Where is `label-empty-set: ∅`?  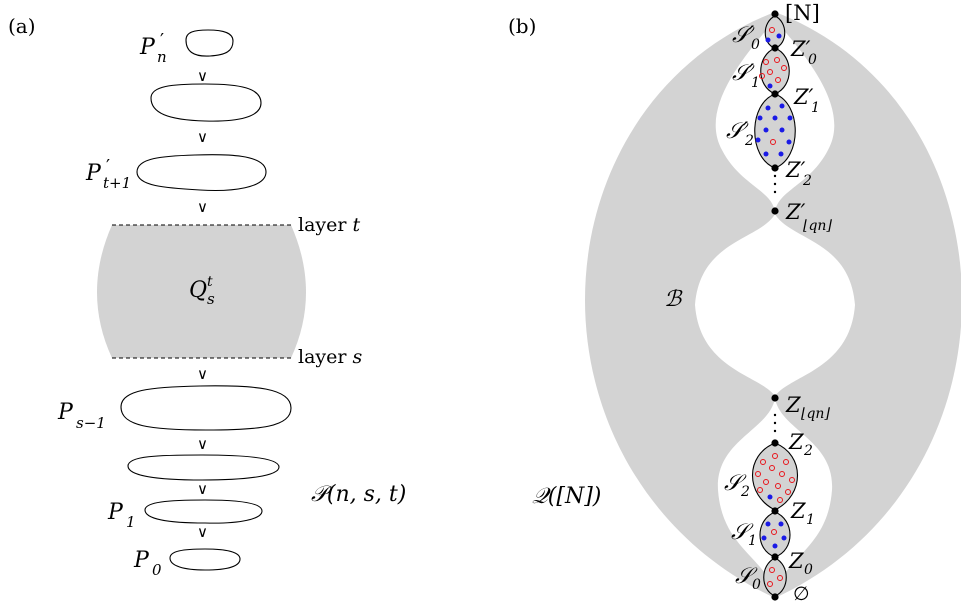
label-empty-set: ∅ is located at coordinates (801, 594).